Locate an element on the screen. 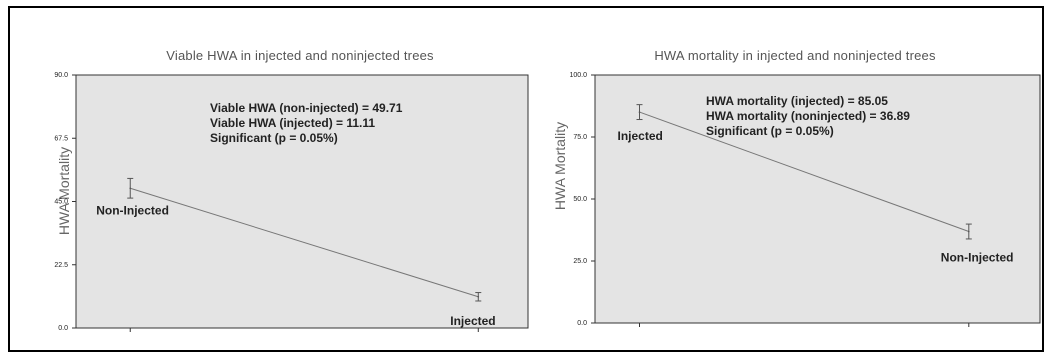 This screenshot has height=360, width=1059. y-tick-label: 90.0 is located at coordinates (61, 75).